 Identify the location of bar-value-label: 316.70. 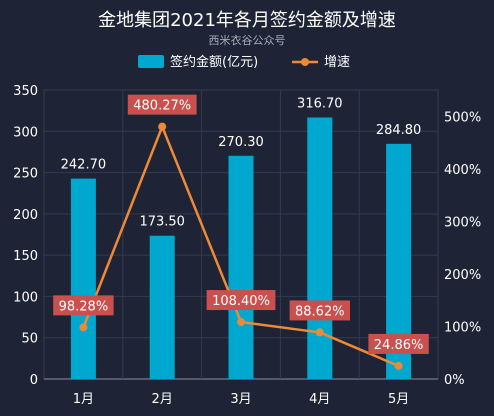
(320, 103).